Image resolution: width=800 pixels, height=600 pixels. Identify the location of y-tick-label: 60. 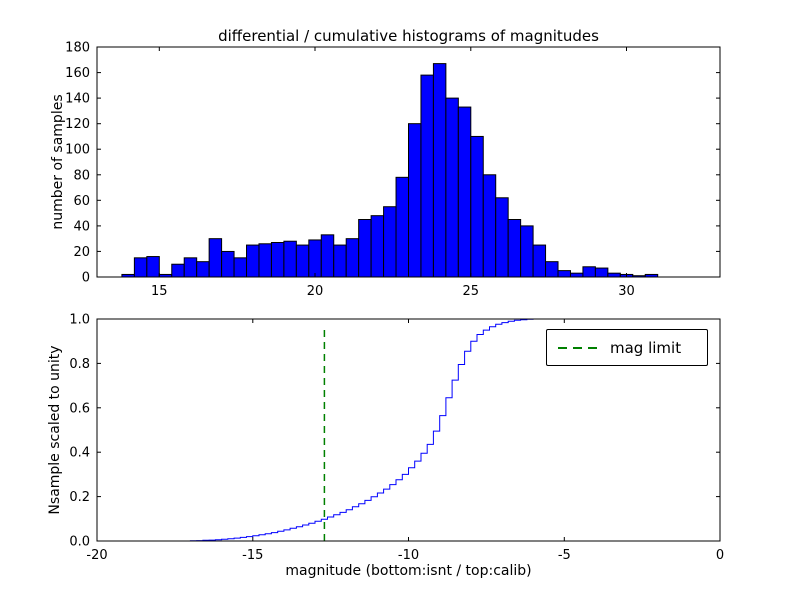
(81, 201).